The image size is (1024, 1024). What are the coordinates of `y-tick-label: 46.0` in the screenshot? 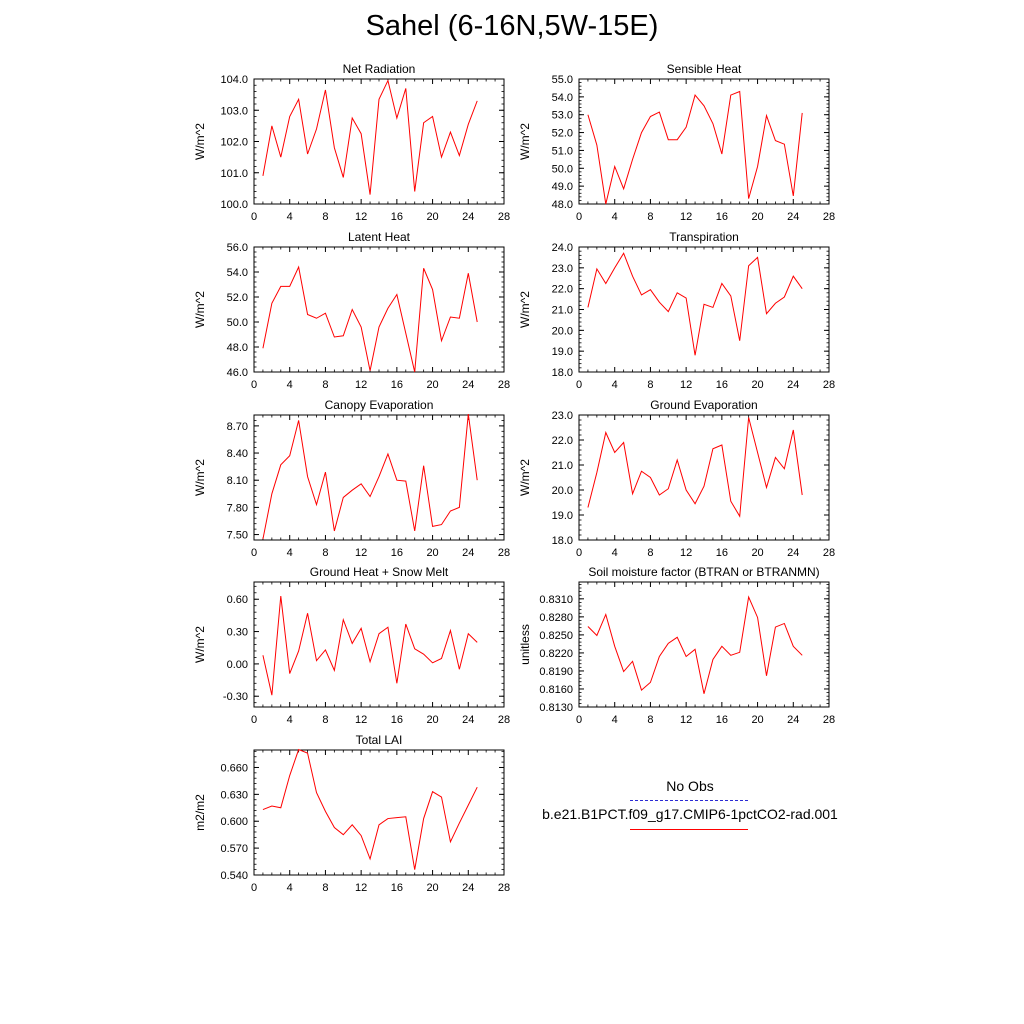 It's located at (237, 373).